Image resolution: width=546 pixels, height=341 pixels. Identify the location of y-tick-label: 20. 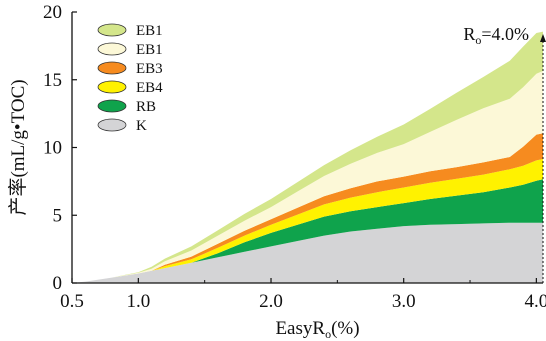
(52, 12).